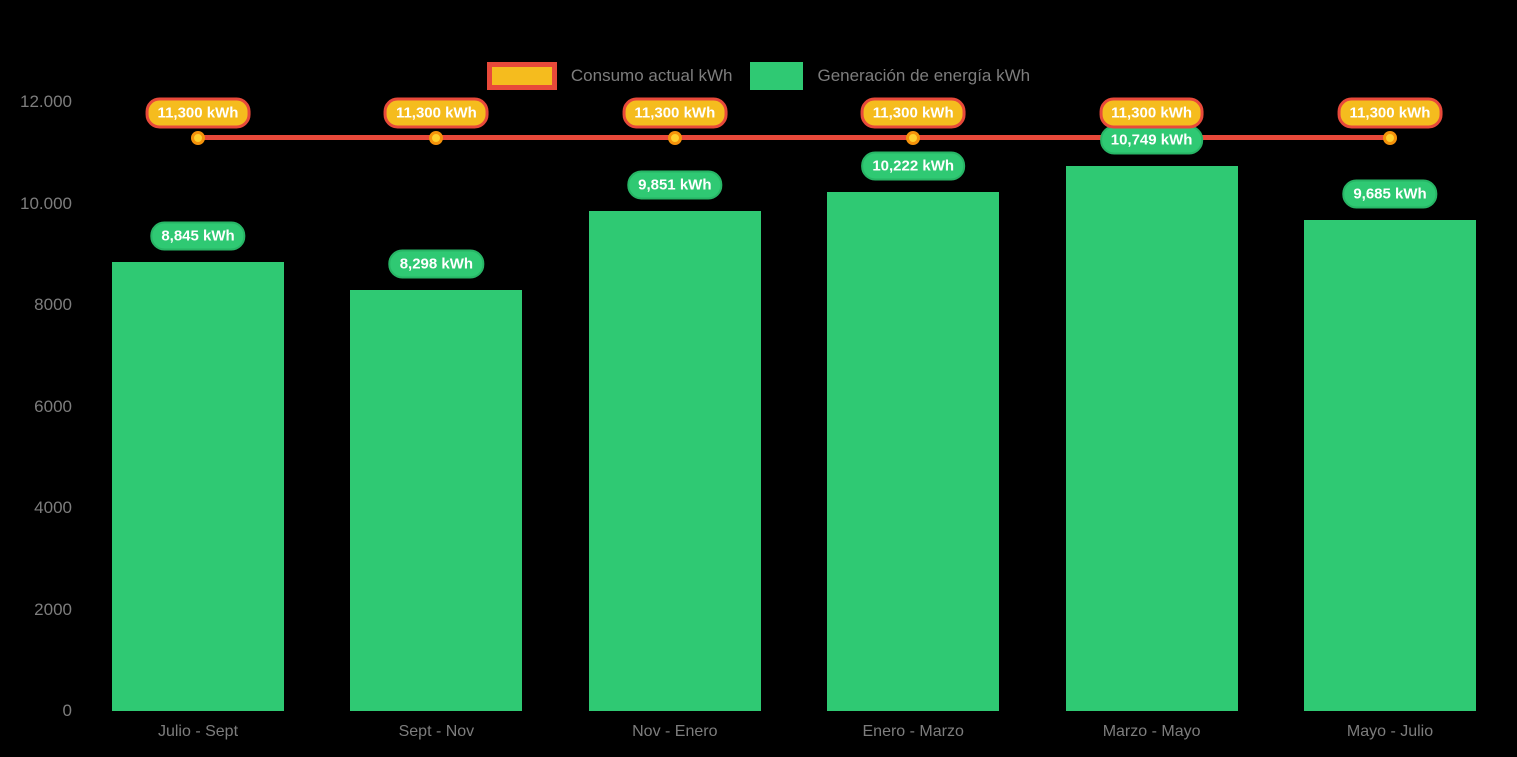  I want to click on bar-value-label: 9,685 kWh, so click(1390, 194).